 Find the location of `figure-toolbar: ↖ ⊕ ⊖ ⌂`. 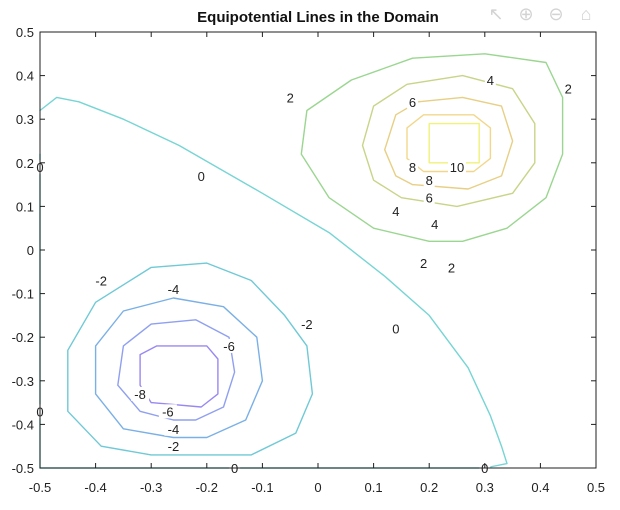

figure-toolbar: ↖ ⊕ ⊖ ⌂ is located at coordinates (541, 14).